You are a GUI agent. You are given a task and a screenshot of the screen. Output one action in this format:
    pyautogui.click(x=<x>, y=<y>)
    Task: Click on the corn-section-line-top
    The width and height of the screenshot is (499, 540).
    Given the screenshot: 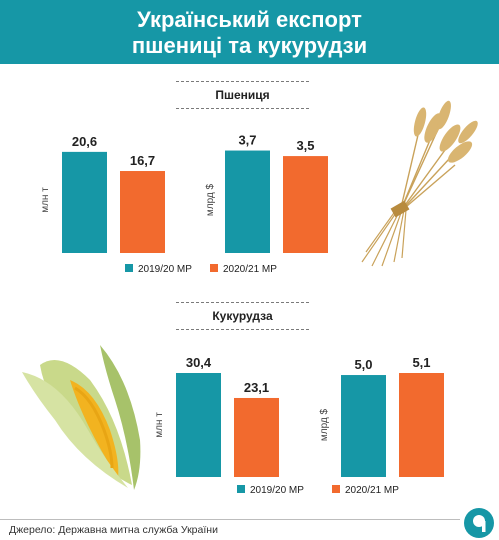 What is the action you would take?
    pyautogui.click(x=242, y=302)
    